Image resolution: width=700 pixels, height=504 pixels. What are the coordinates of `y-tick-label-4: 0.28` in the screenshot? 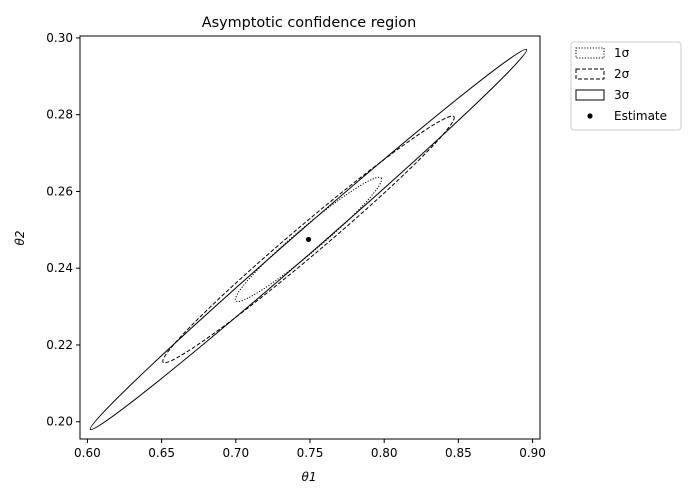 It's located at (59, 115).